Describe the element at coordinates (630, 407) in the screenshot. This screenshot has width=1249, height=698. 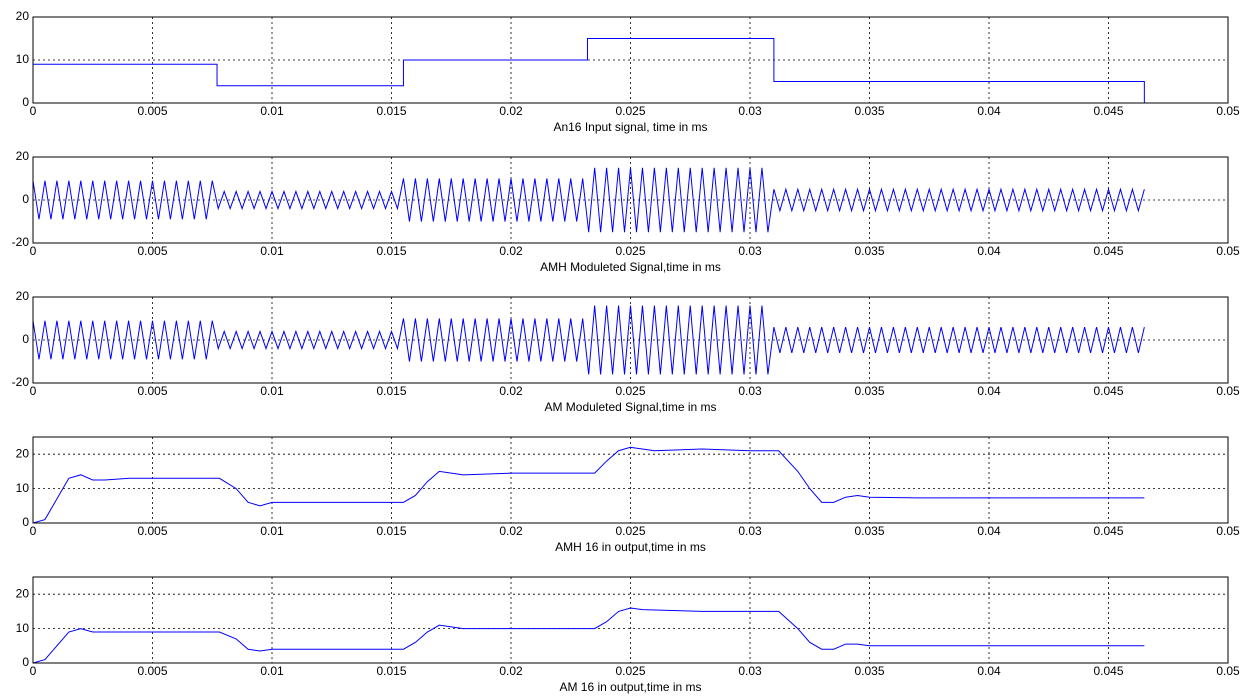
I see `x-axis-label: AM Moduleted Signal,time in ms` at that location.